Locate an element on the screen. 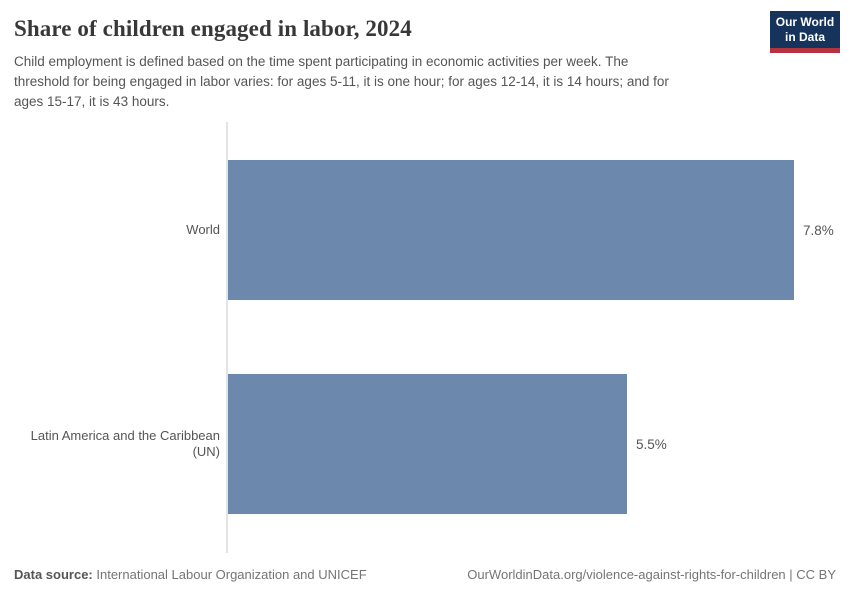 The height and width of the screenshot is (600, 850). y-axis-line is located at coordinates (227, 337).